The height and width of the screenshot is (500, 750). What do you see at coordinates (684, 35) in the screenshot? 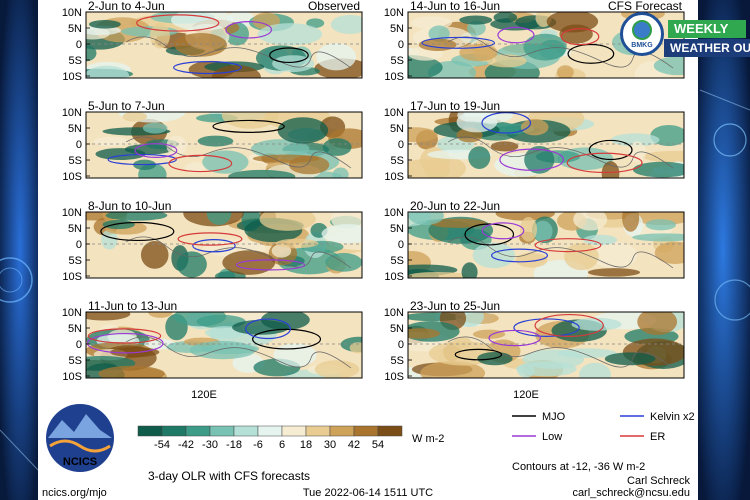
I see `weekly-weather-outlook-badge: BMKG WEEKLY WEATHER OUTLOOK` at bounding box center [684, 35].